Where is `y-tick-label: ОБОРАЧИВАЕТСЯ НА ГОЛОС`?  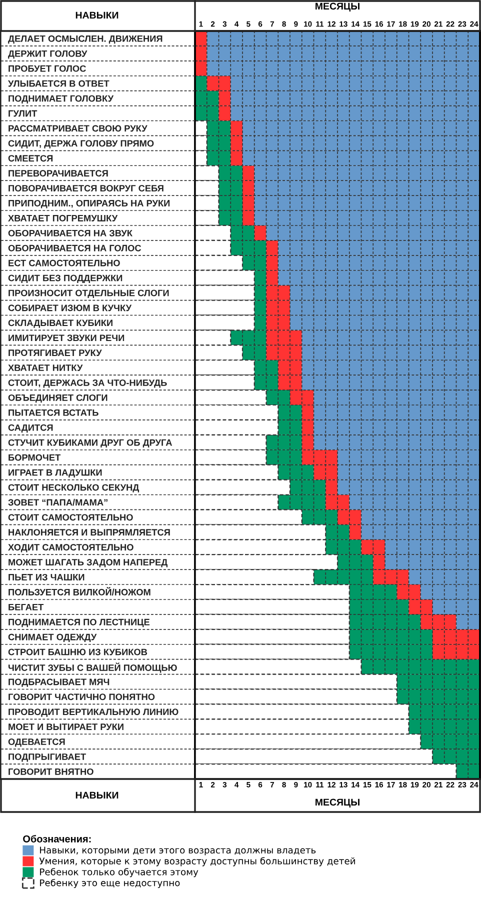
y-tick-label: ОБОРАЧИВАЕТСЯ НА ГОЛОС is located at coordinates (75, 248).